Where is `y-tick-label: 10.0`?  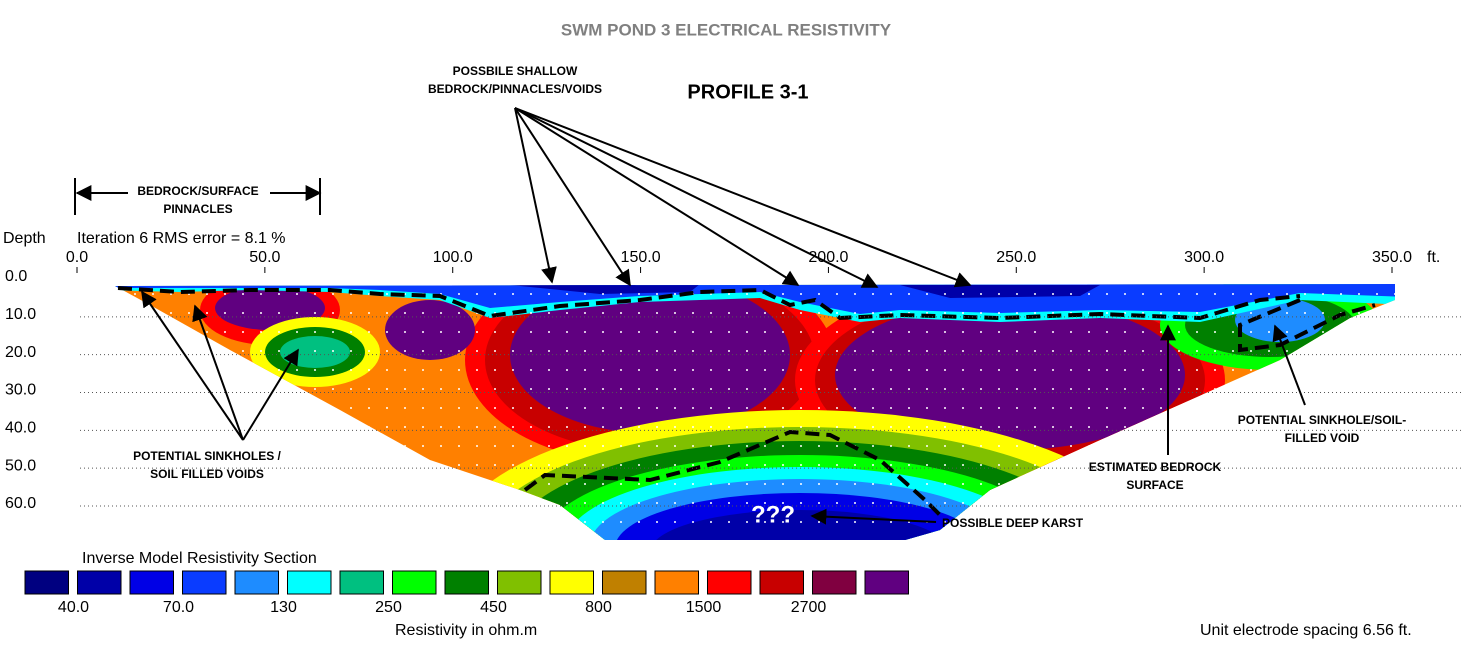 y-tick-label: 10.0 is located at coordinates (20, 314).